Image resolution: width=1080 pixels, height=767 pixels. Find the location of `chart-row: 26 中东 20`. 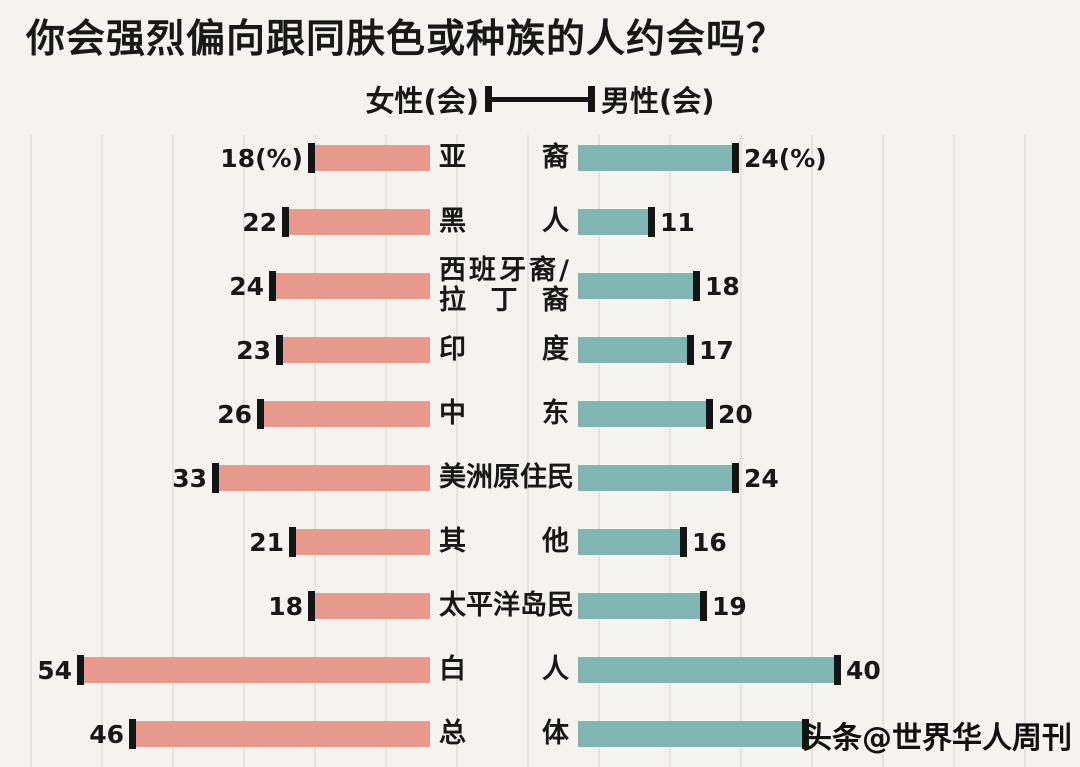

chart-row: 26 中东 20 is located at coordinates (540, 414).